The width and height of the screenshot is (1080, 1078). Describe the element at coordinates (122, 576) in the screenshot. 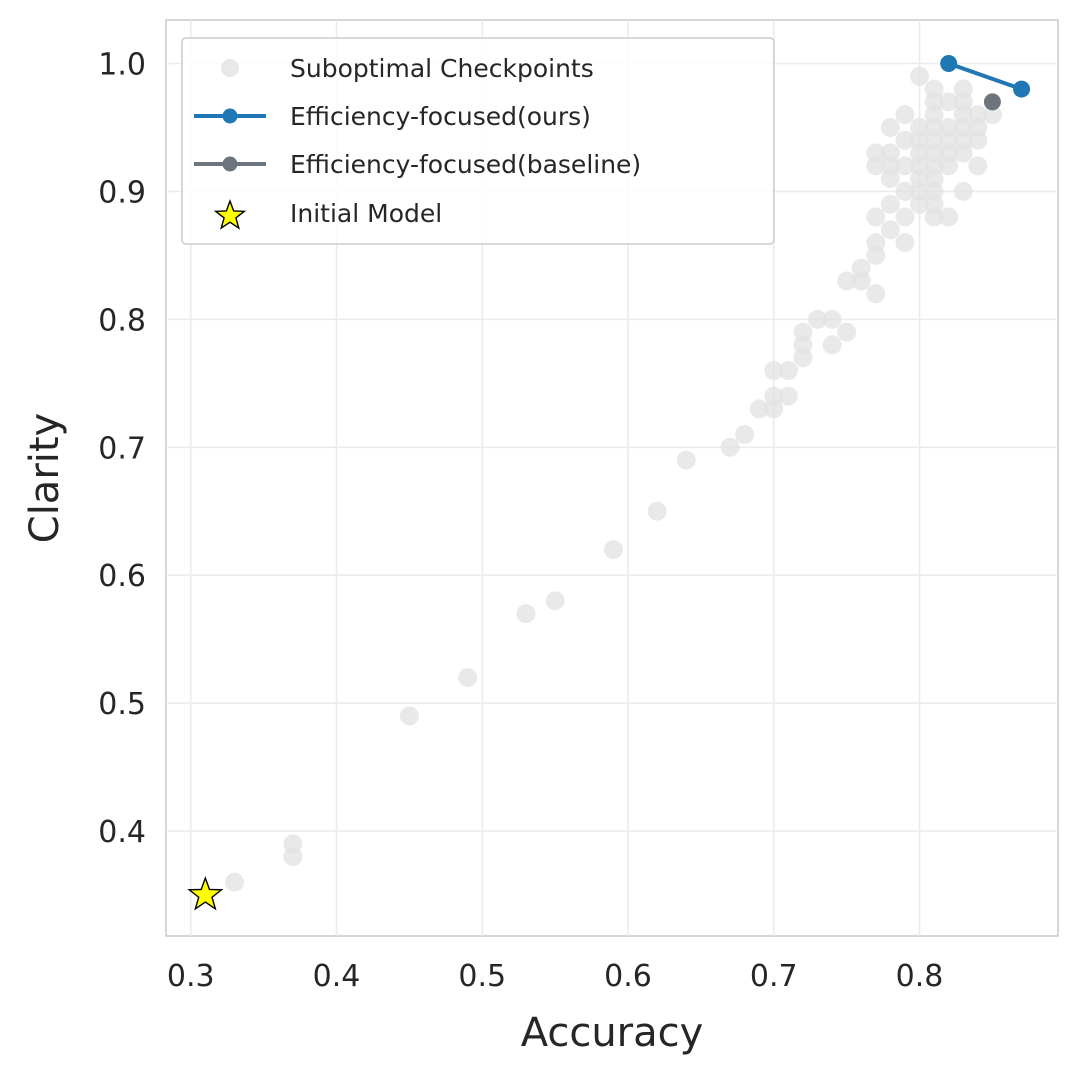

I see `y-tick-label: 0.6` at that location.